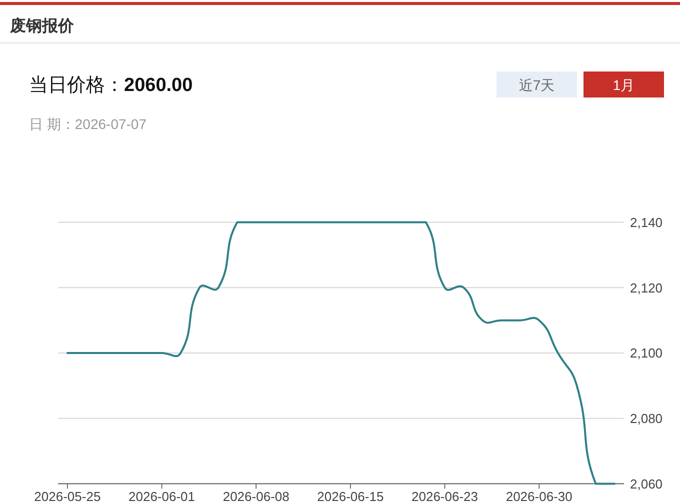  Describe the element at coordinates (646, 222) in the screenshot. I see `ytick: 2,140` at that location.